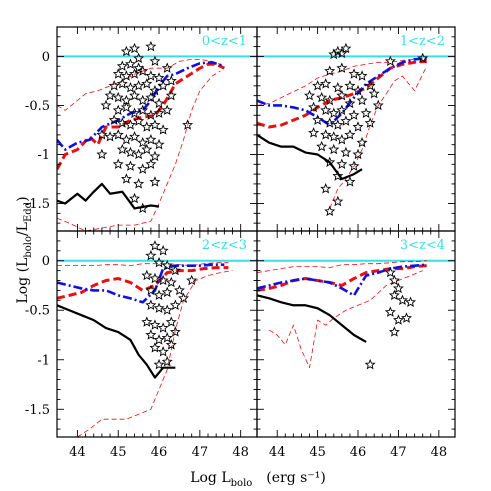 This screenshot has height=491, width=491. Describe the element at coordinates (317, 452) in the screenshot. I see `x-tick-label: 45` at that location.